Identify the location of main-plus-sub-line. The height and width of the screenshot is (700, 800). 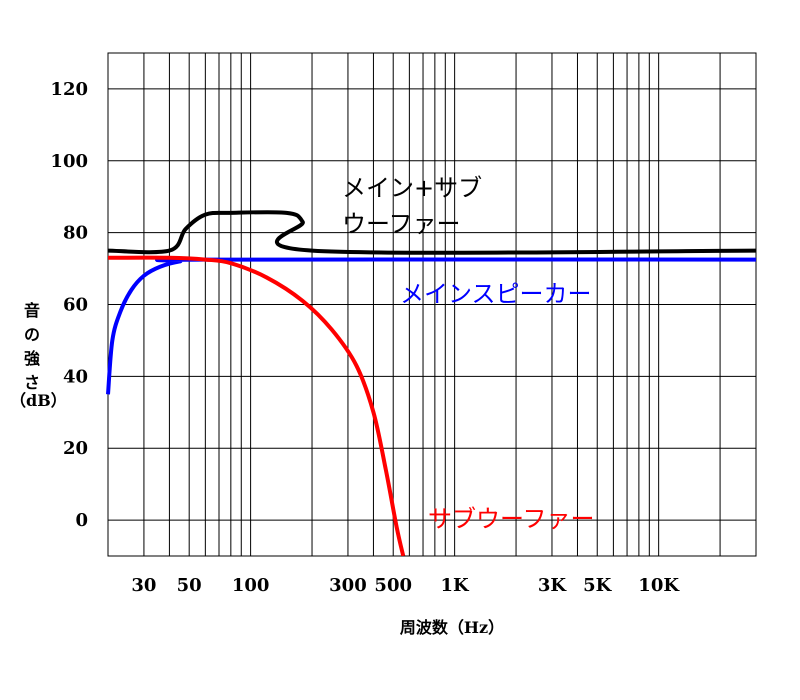
(432, 232).